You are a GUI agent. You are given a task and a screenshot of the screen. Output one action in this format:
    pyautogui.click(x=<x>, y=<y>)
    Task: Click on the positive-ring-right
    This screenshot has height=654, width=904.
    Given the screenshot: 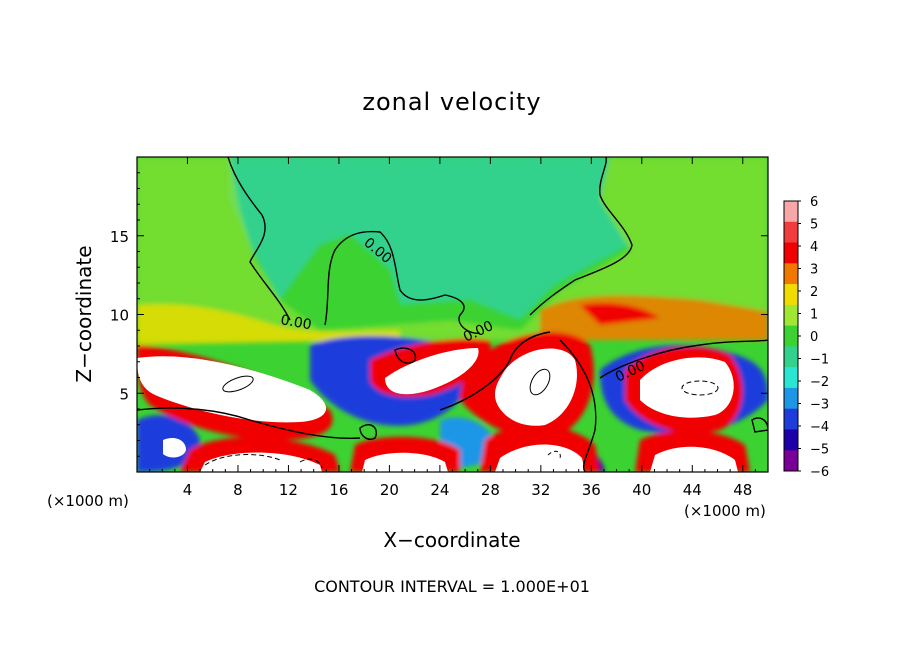 What is the action you would take?
    pyautogui.click(x=684, y=390)
    